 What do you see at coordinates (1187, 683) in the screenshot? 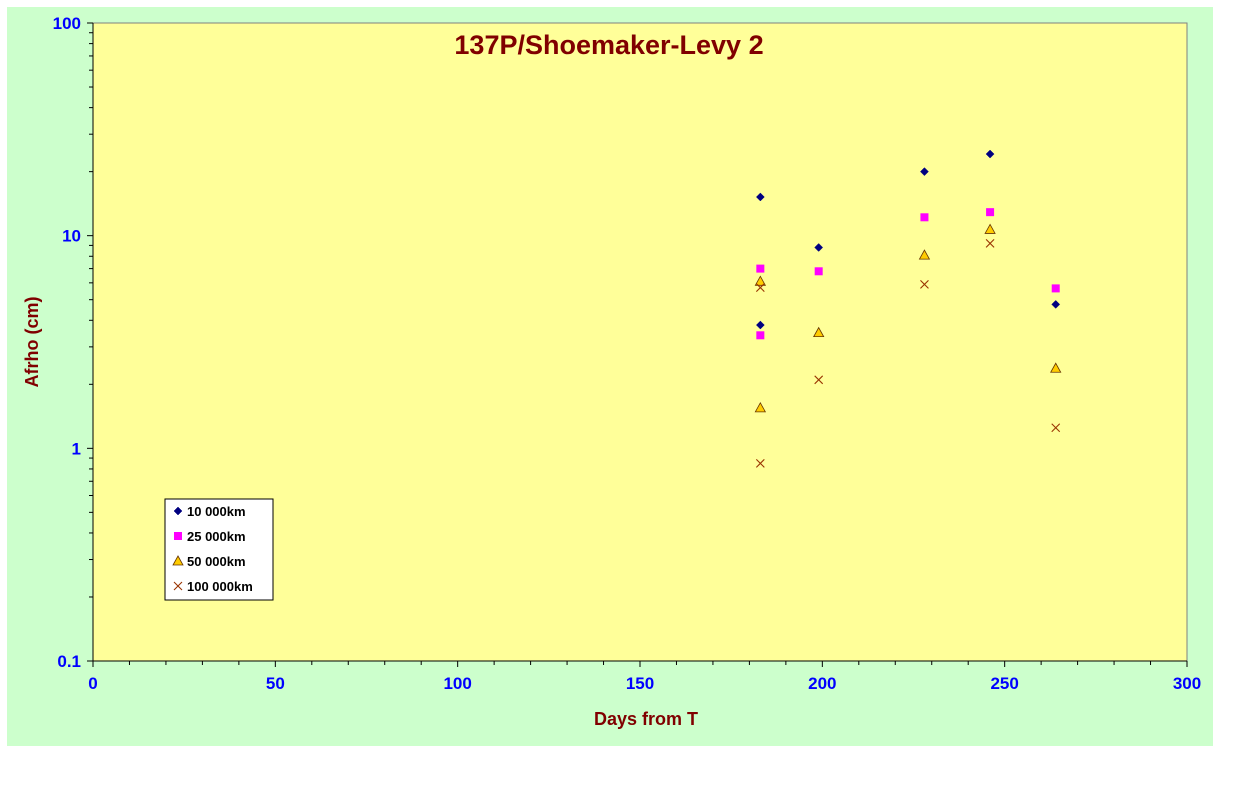
I see `x-tick-label: 300` at bounding box center [1187, 683].